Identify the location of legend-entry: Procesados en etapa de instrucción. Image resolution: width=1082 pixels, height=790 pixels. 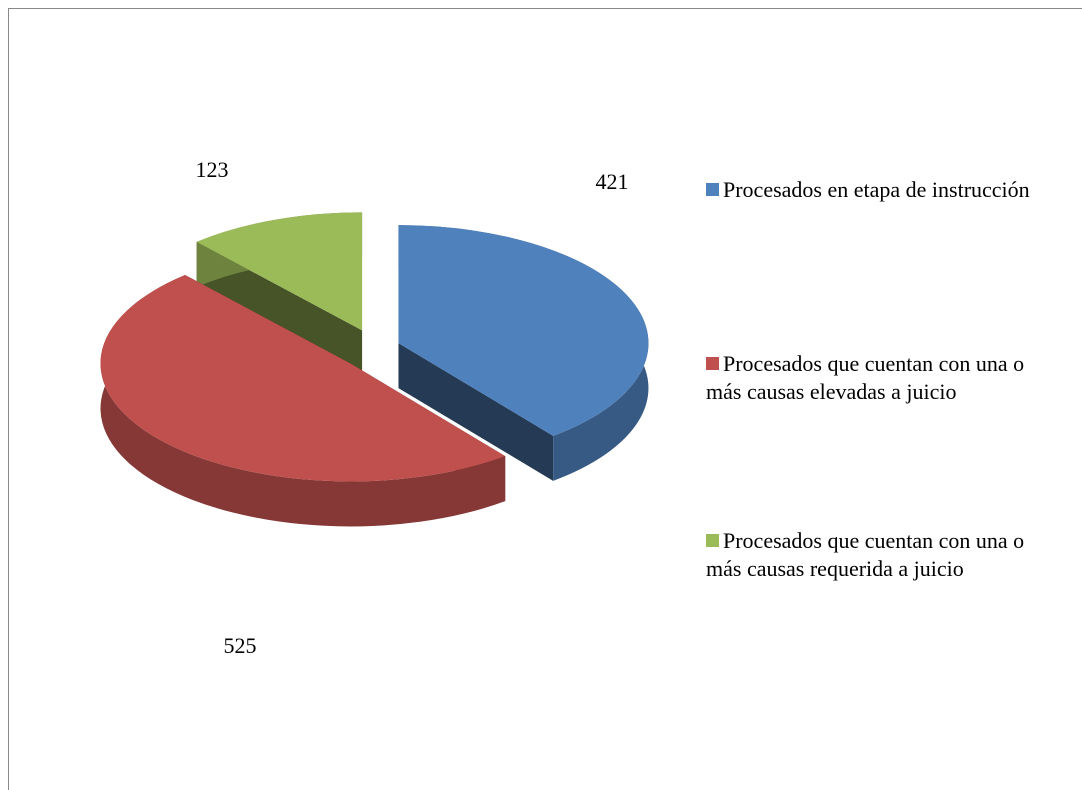
(871, 190).